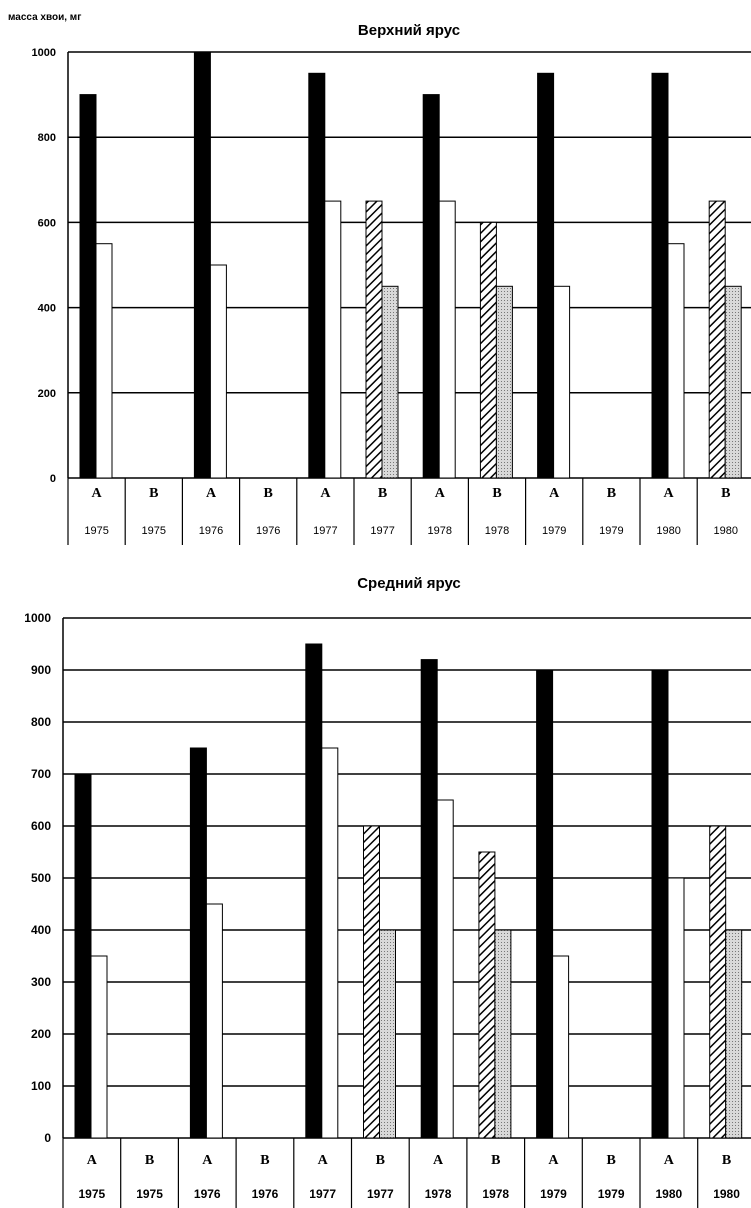 This screenshot has width=751, height=1208. What do you see at coordinates (44, 17) in the screenshot?
I see `chart-1-ylabel: масса хвои, мг` at bounding box center [44, 17].